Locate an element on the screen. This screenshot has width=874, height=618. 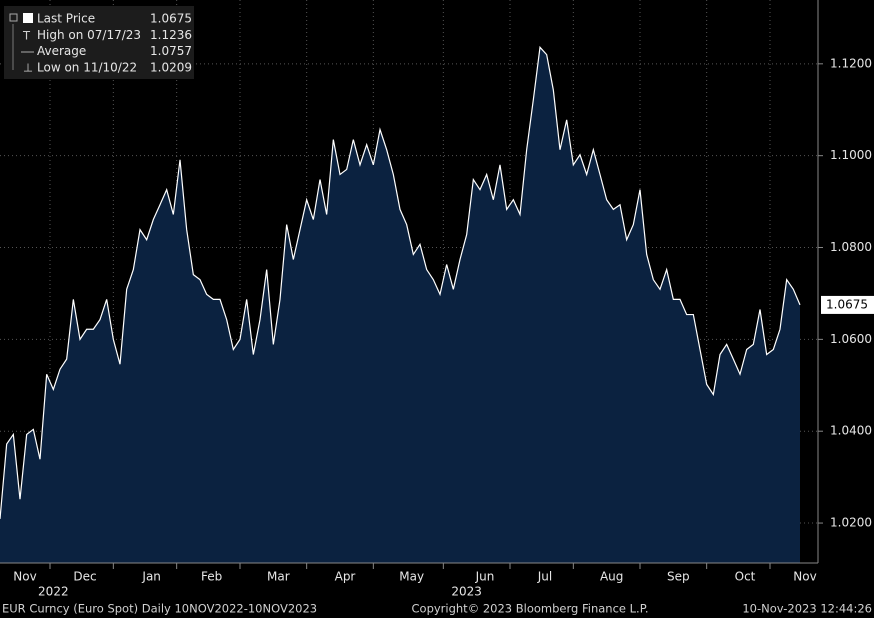
legend-label: Average is located at coordinates (61, 51).